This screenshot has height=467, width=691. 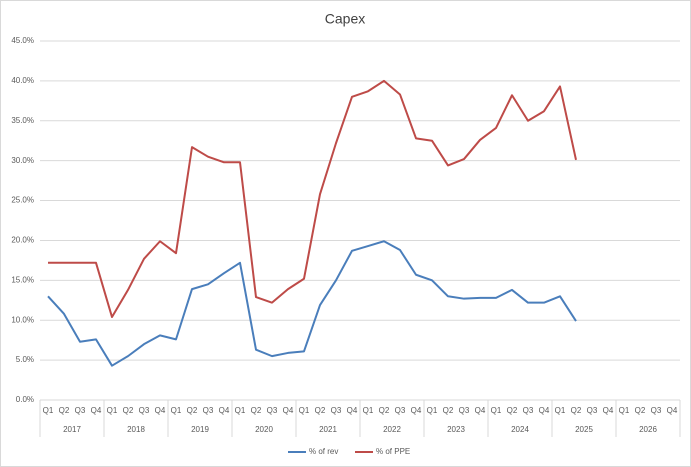 What do you see at coordinates (22, 200) in the screenshot?
I see `y-tick-label: 25.0%` at bounding box center [22, 200].